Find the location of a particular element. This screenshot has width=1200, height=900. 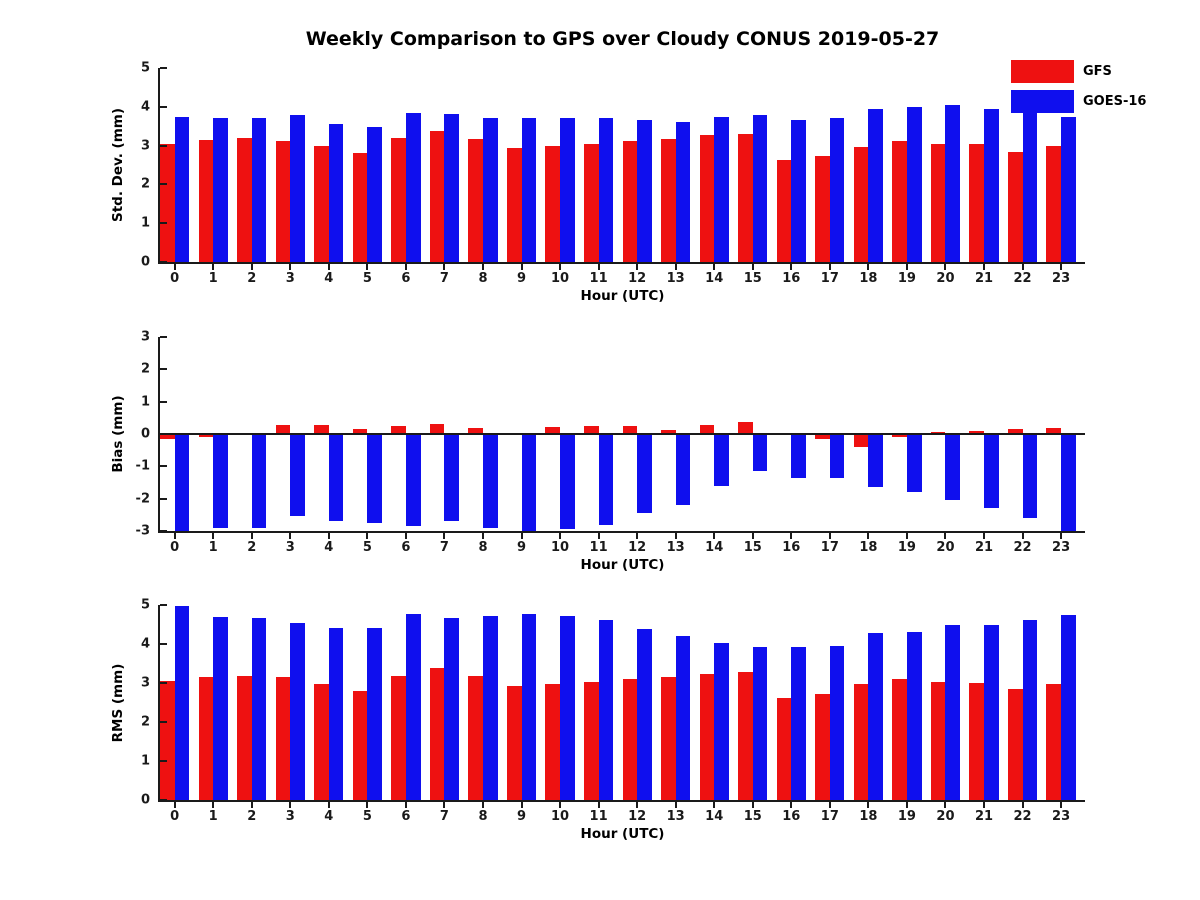

x-tick-label: 4 is located at coordinates (329, 816).